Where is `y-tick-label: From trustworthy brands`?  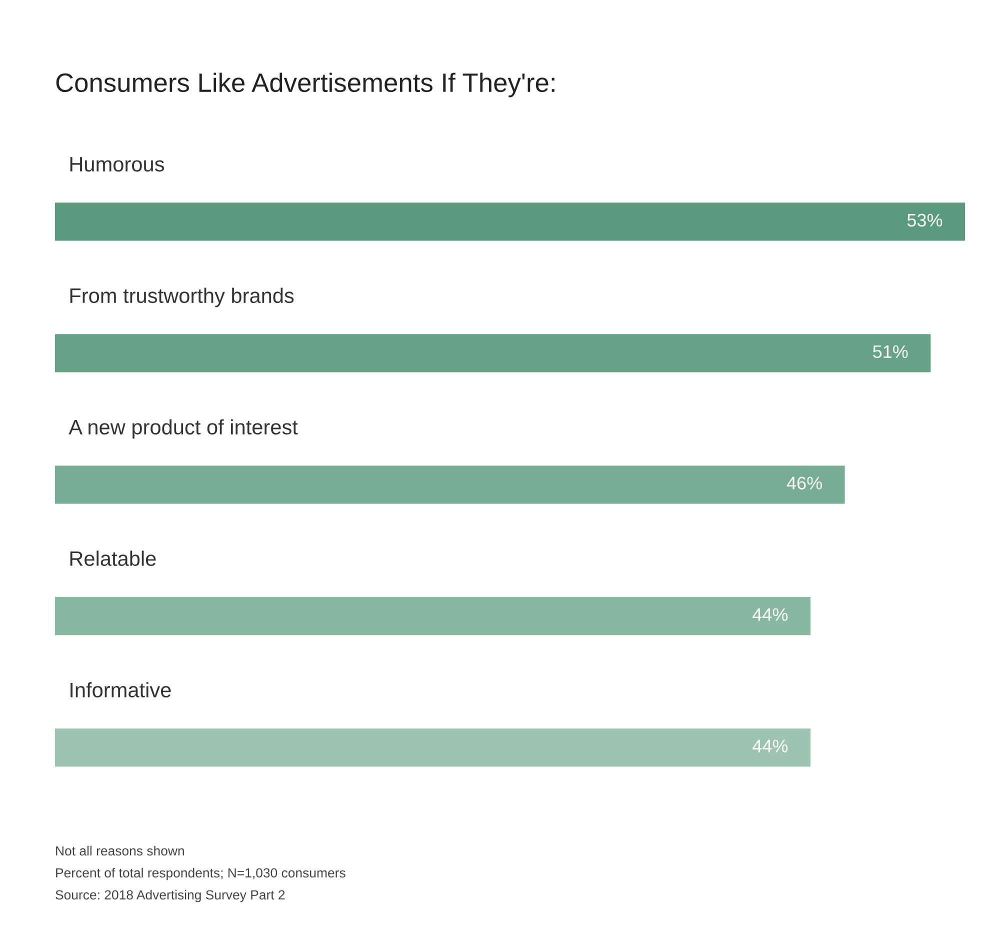
y-tick-label: From trustworthy brands is located at coordinates (182, 298).